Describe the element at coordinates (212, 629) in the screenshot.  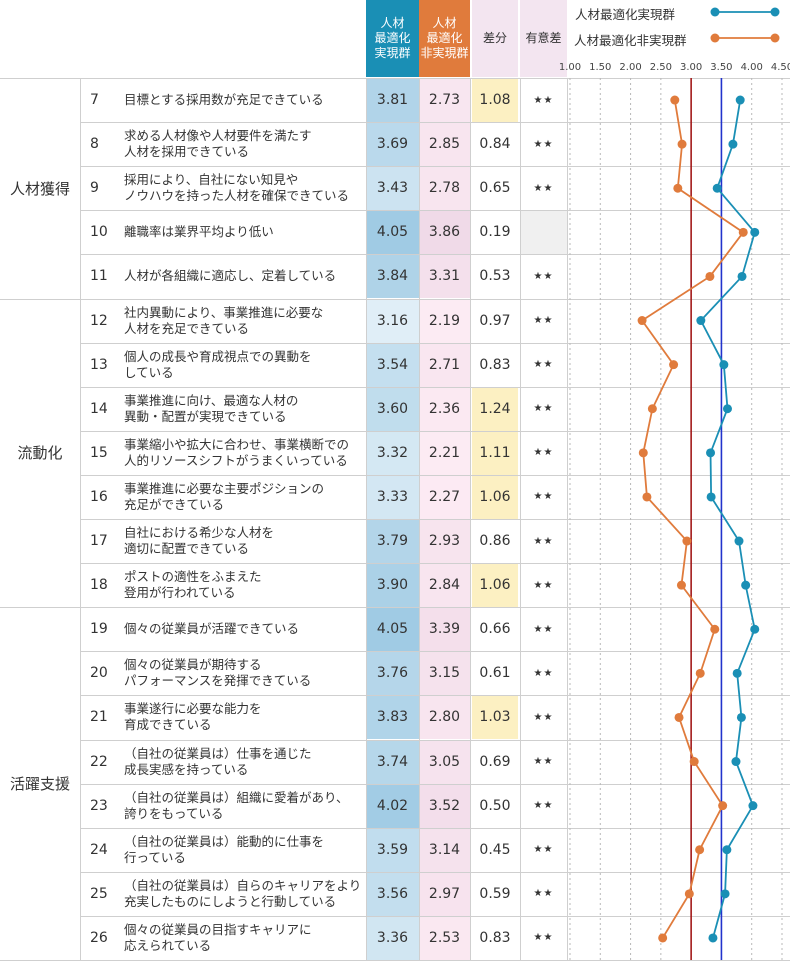
I see `row-label: 個々の従業員が活躍できている` at that location.